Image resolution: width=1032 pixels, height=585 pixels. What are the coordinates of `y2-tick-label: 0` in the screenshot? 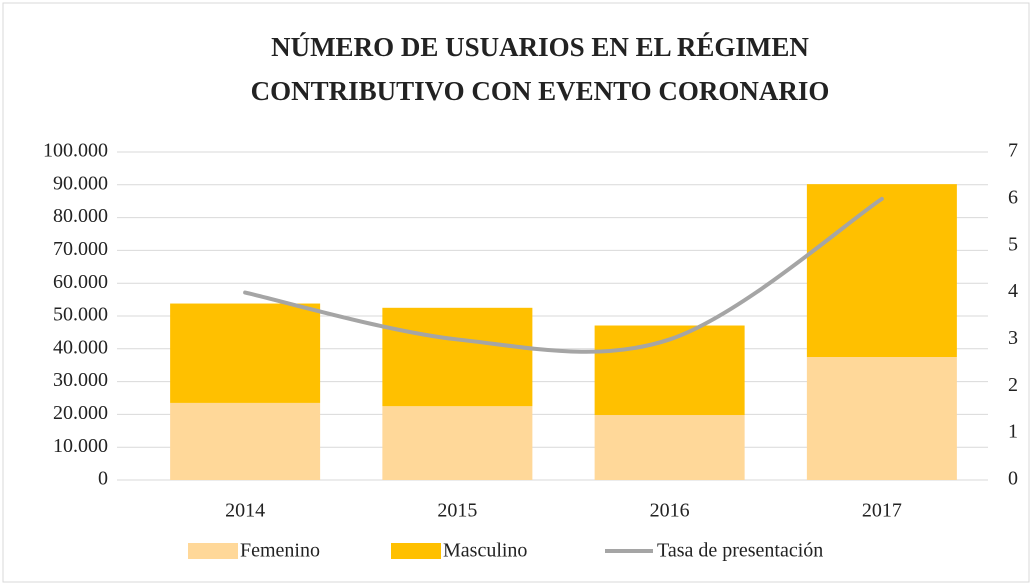 It's located at (1013, 479).